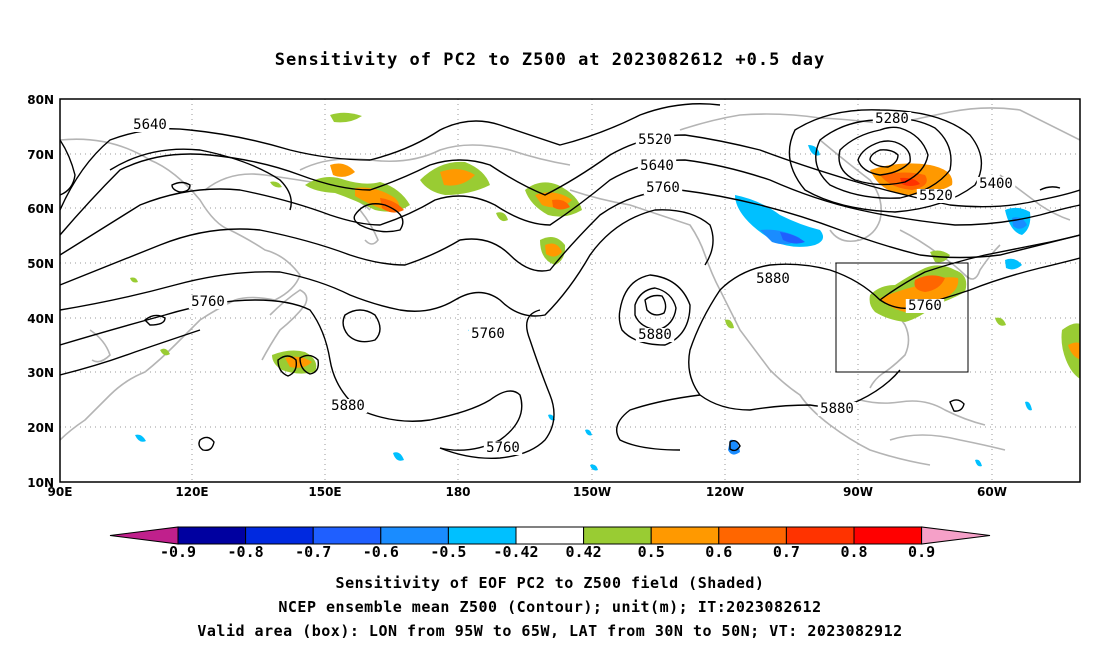  Describe the element at coordinates (457, 492) in the screenshot. I see `lon-tick: 180` at that location.